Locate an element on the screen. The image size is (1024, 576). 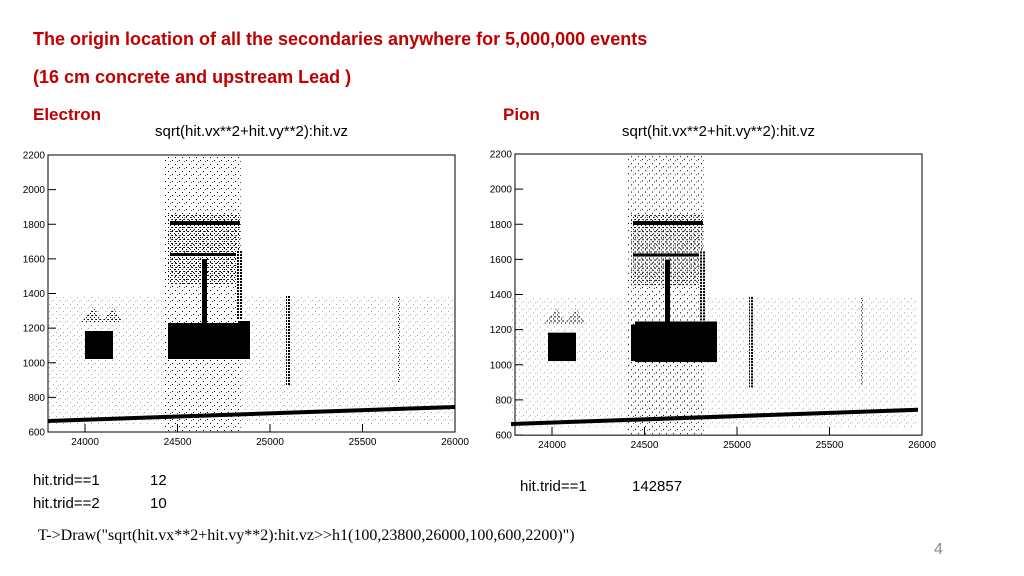
cut-count: 10 is located at coordinates (158, 503).